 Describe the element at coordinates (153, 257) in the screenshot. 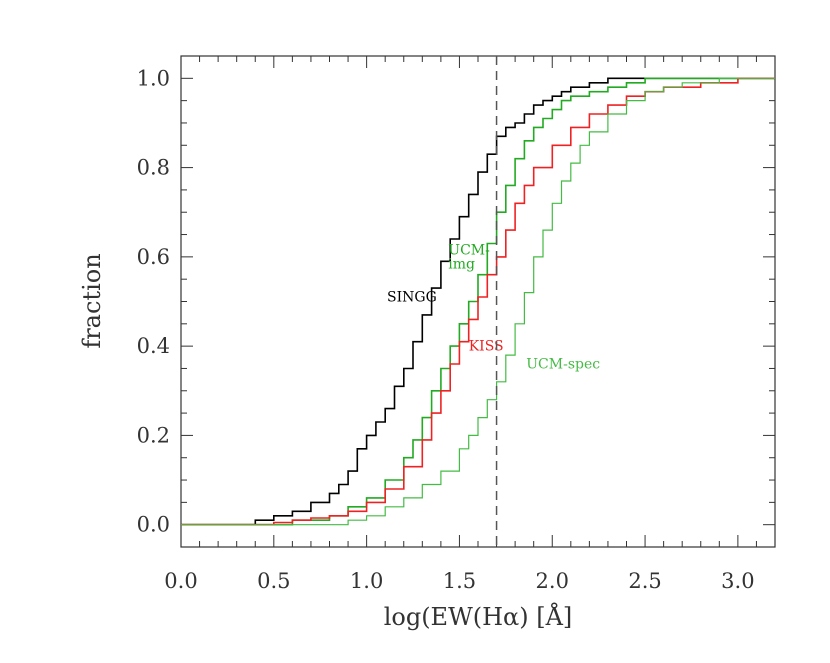

I see `y-tick-label: 0.6` at that location.